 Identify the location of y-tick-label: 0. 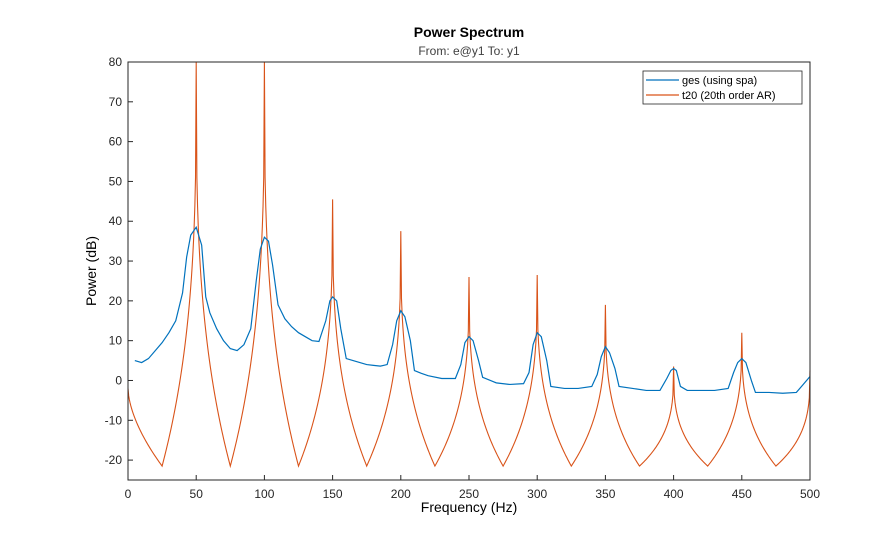
(118, 380).